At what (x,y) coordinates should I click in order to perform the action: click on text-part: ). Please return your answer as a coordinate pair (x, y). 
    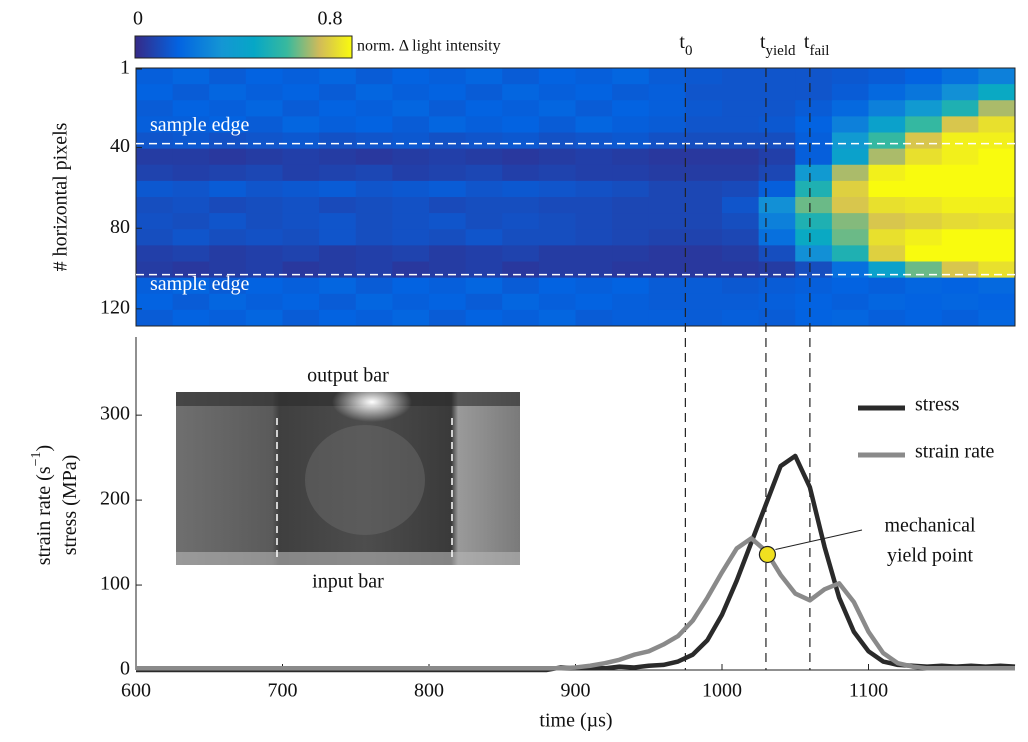
    Looking at the image, I should click on (44, 448).